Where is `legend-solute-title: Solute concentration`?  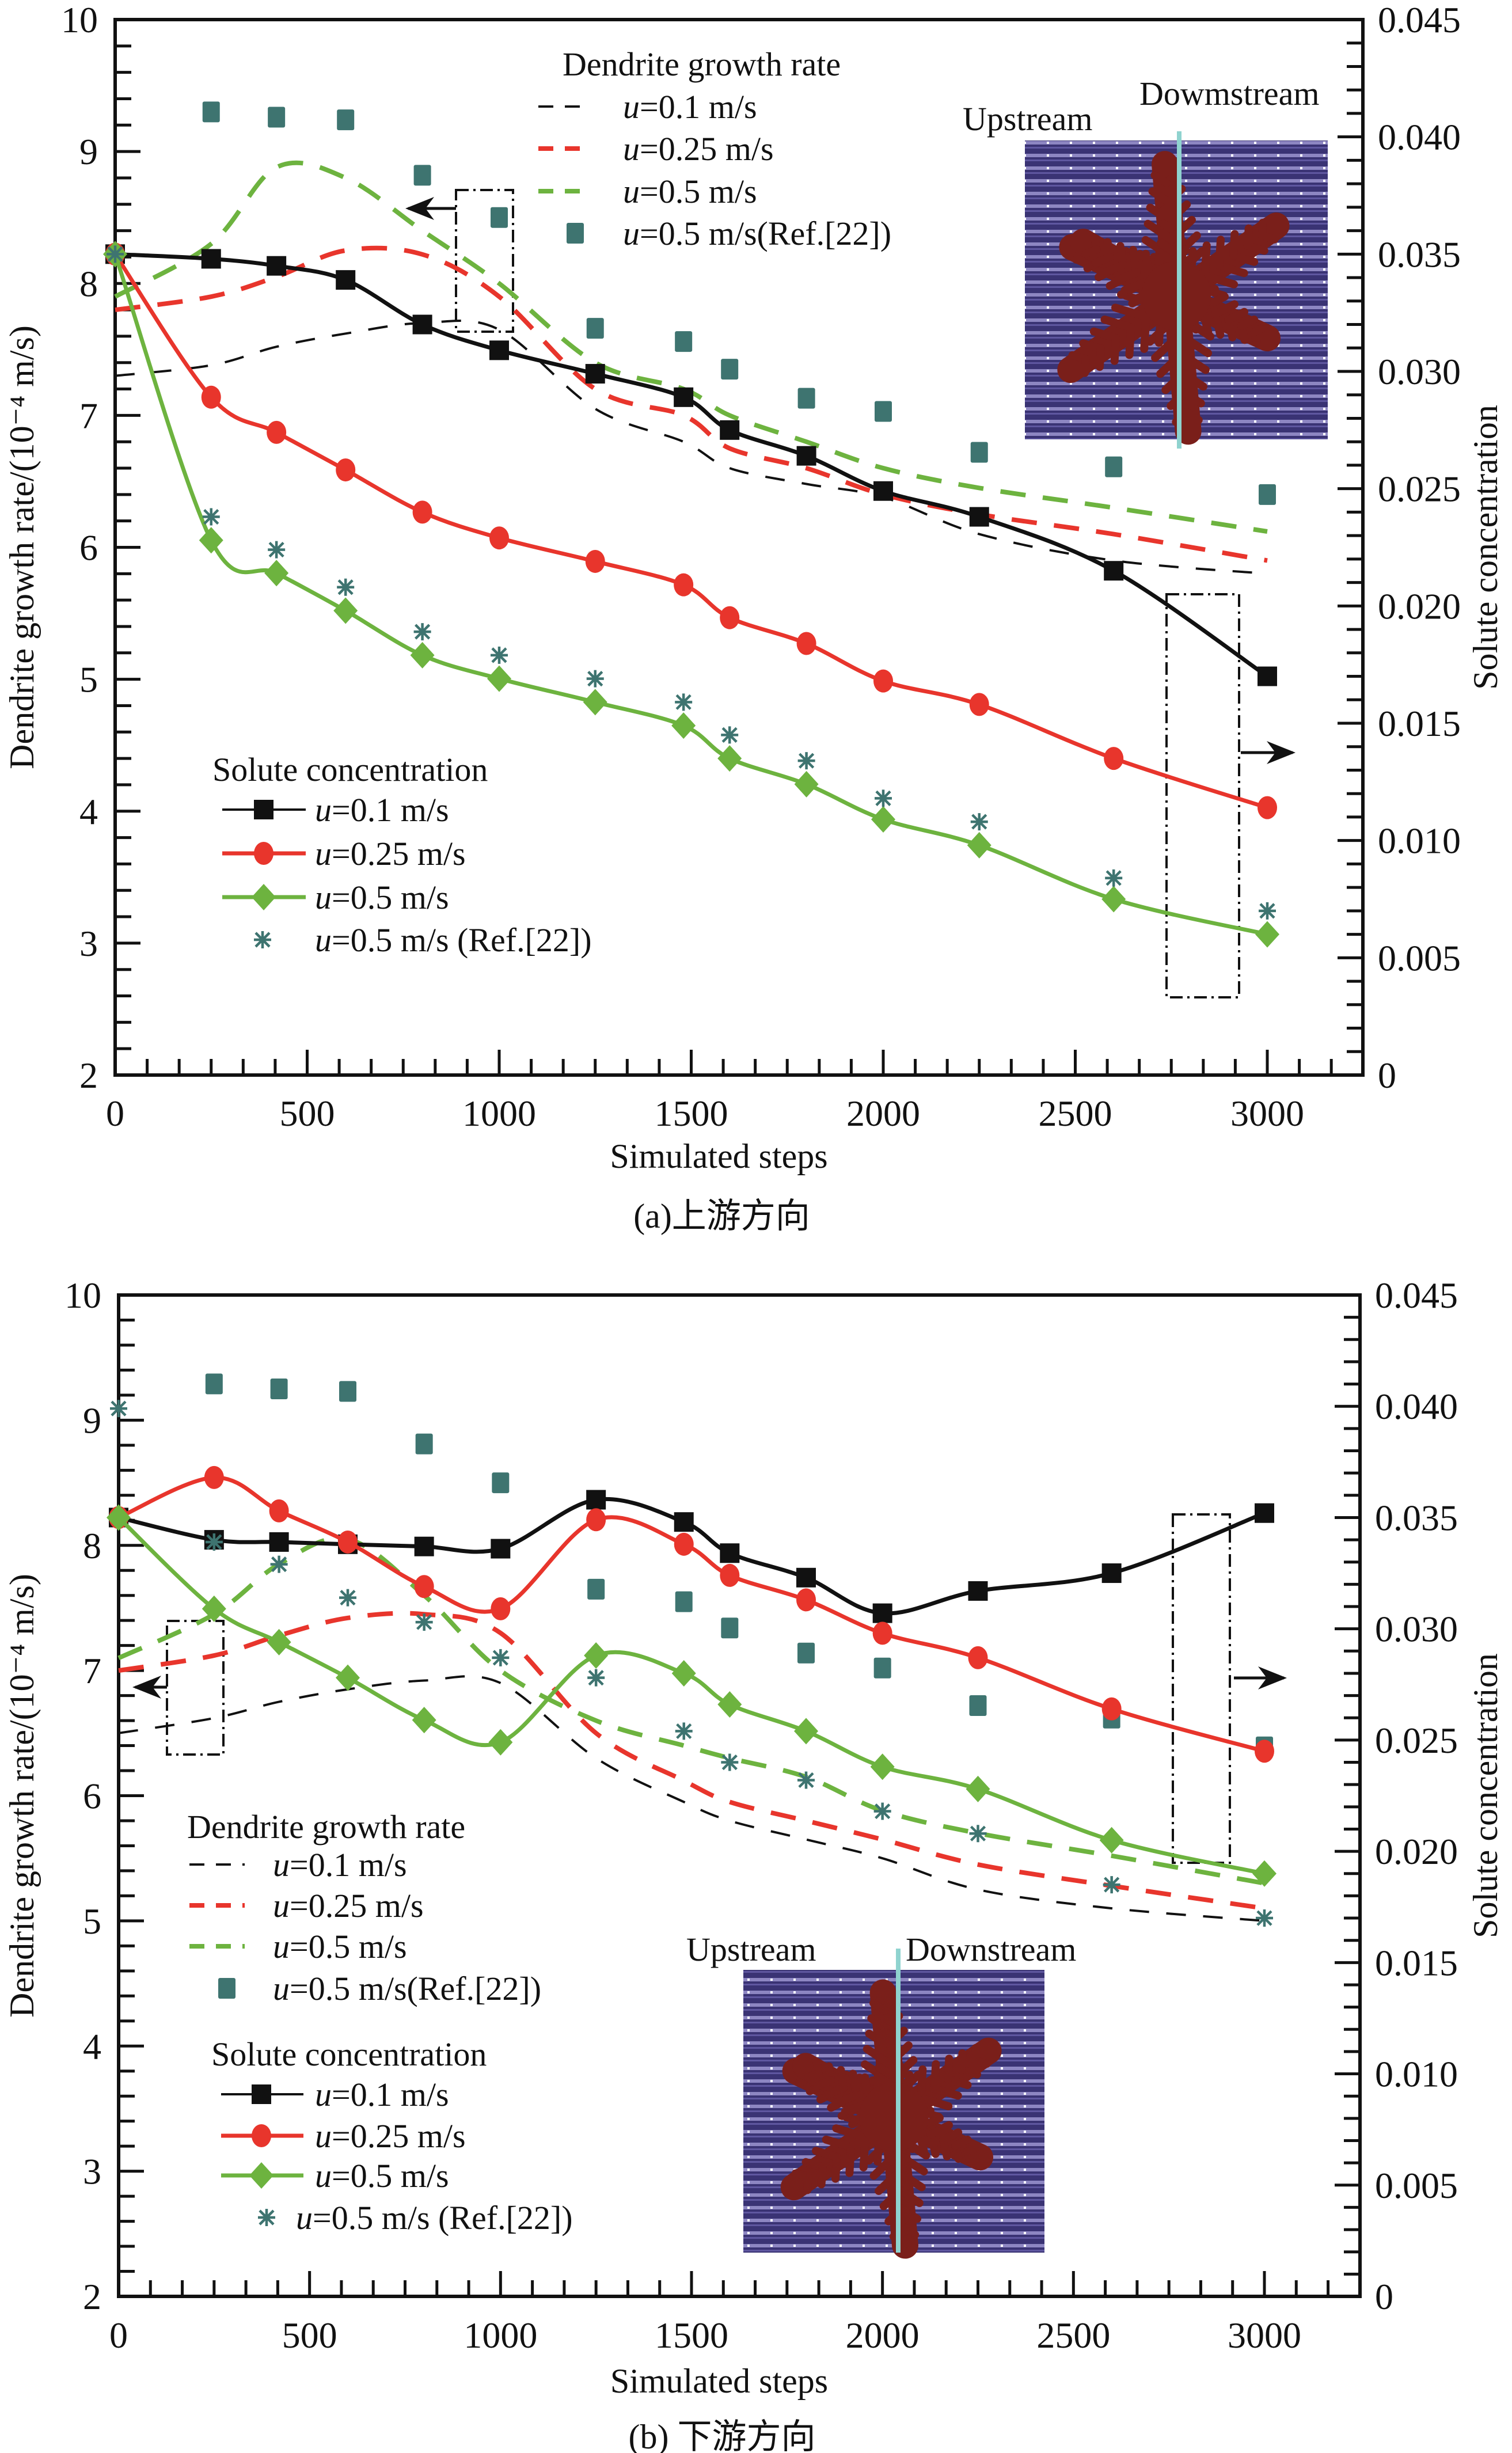
legend-solute-title: Solute concentration is located at coordinates (349, 2054).